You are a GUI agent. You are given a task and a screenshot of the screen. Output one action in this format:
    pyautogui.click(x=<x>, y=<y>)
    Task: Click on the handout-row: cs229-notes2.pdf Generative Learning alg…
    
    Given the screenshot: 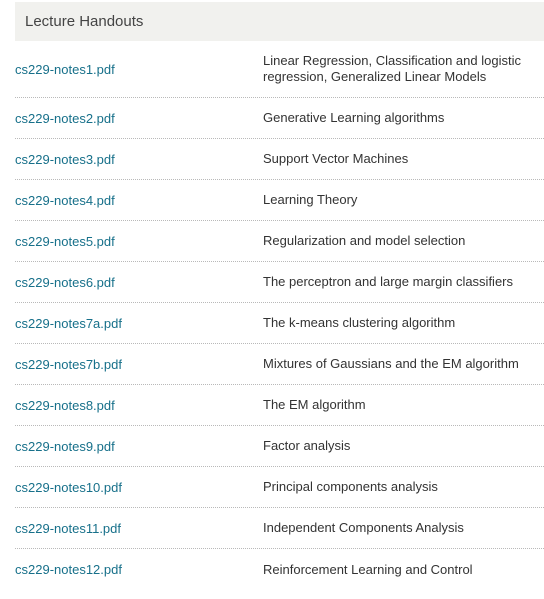 What is the action you would take?
    pyautogui.click(x=279, y=118)
    